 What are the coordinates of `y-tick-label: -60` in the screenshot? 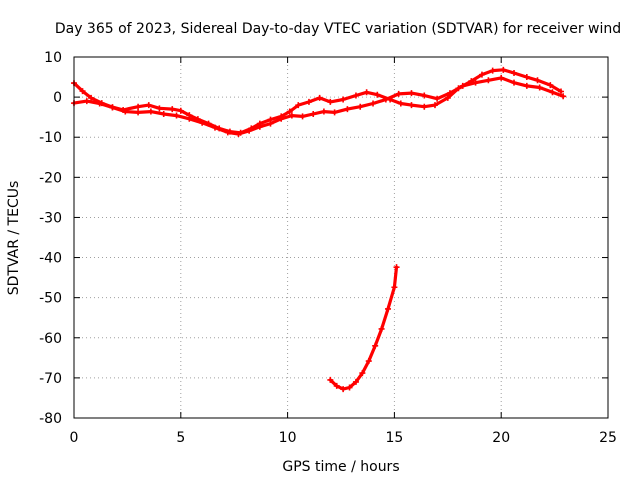 It's located at (50, 339).